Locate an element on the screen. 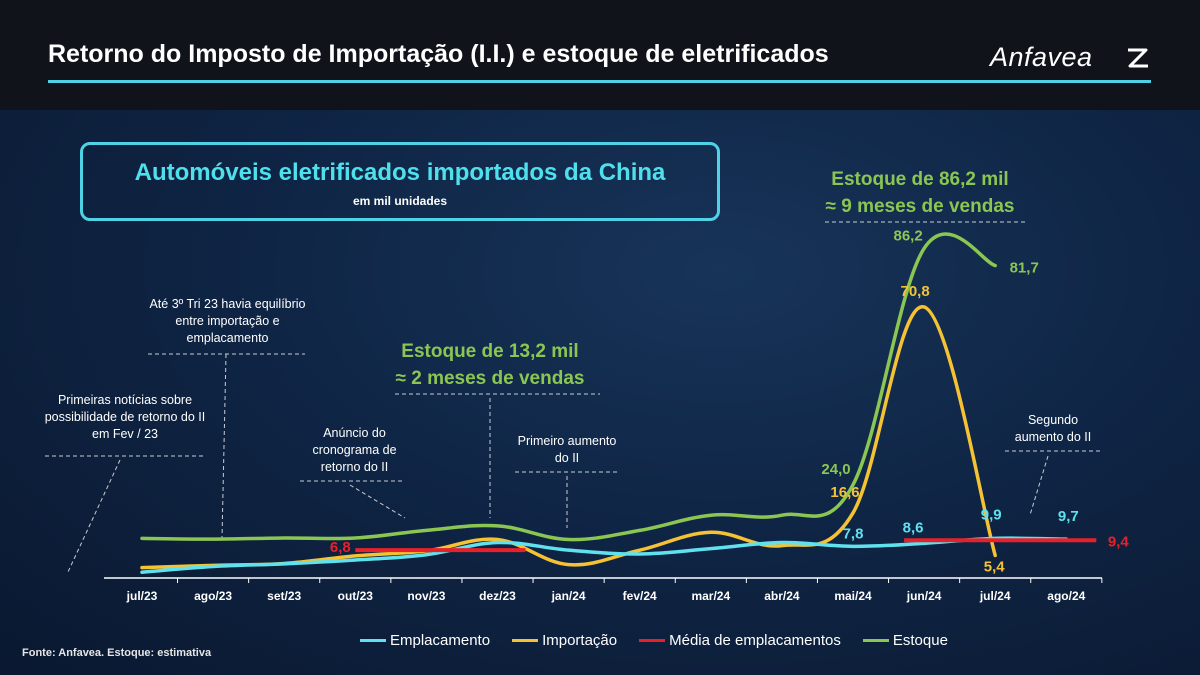 Image resolution: width=1200 pixels, height=675 pixels. series-line-emplacamento is located at coordinates (604, 555).